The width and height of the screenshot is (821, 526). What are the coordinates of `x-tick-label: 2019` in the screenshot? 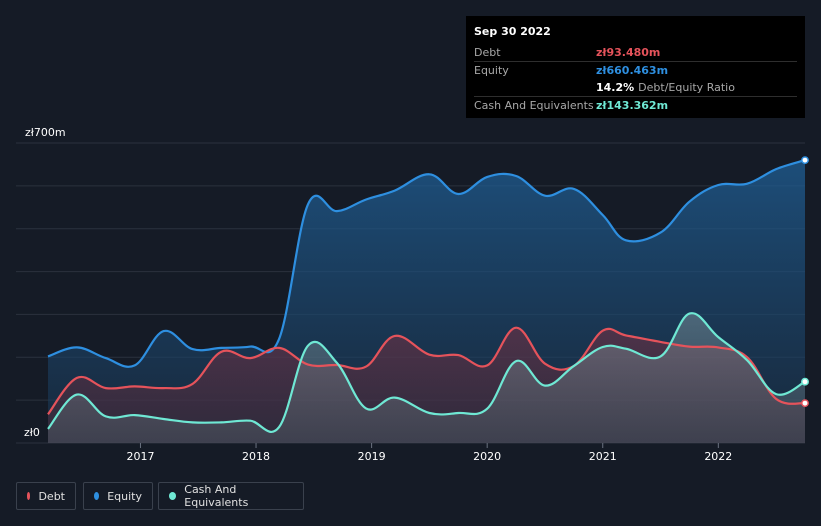 It's located at (372, 456).